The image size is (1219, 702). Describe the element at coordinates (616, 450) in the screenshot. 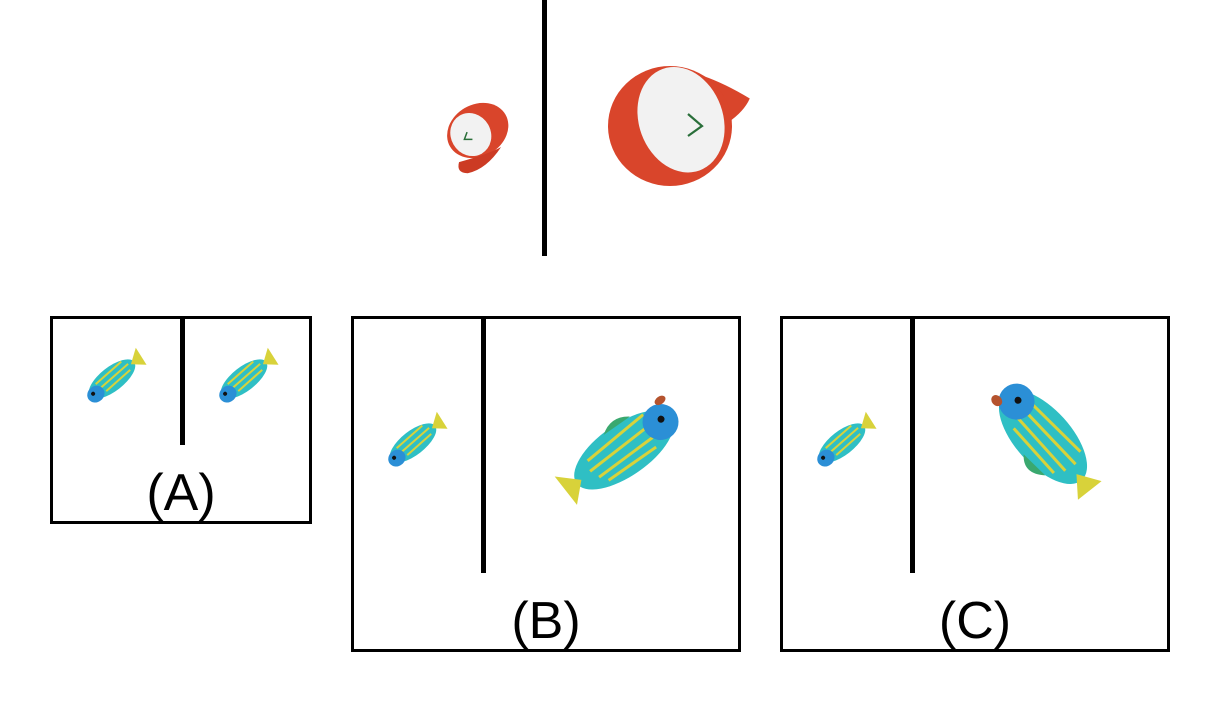

I see `fish-large-image` at that location.